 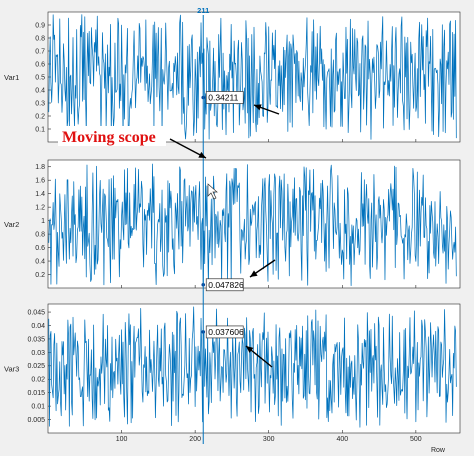 I want to click on scope-label: 211, so click(x=203, y=10).